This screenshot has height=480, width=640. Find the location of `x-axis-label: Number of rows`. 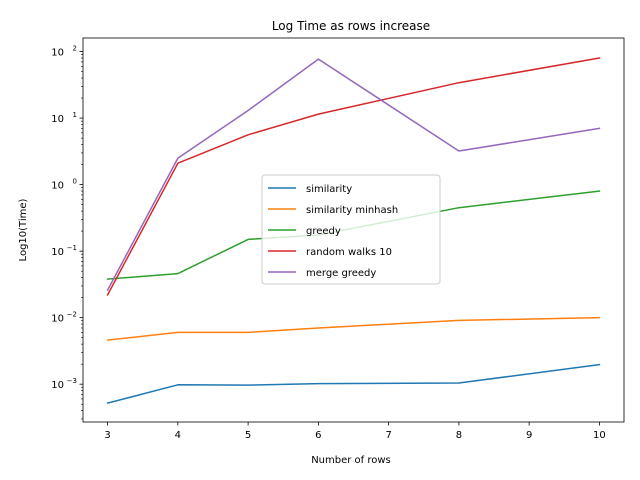

x-axis-label: Number of rows is located at coordinates (351, 460).